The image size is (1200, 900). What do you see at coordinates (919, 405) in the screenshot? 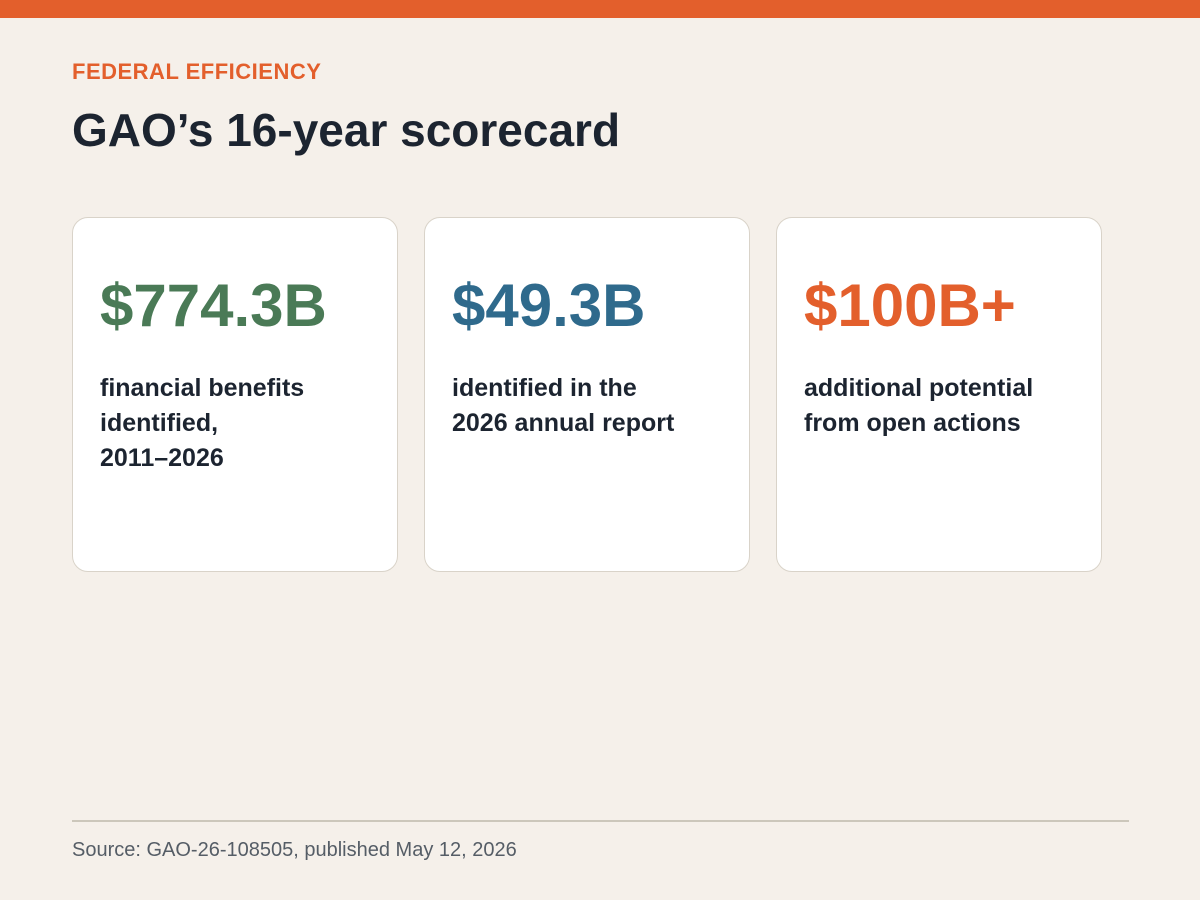
I see `stat-description: additional potential from open actions` at bounding box center [919, 405].